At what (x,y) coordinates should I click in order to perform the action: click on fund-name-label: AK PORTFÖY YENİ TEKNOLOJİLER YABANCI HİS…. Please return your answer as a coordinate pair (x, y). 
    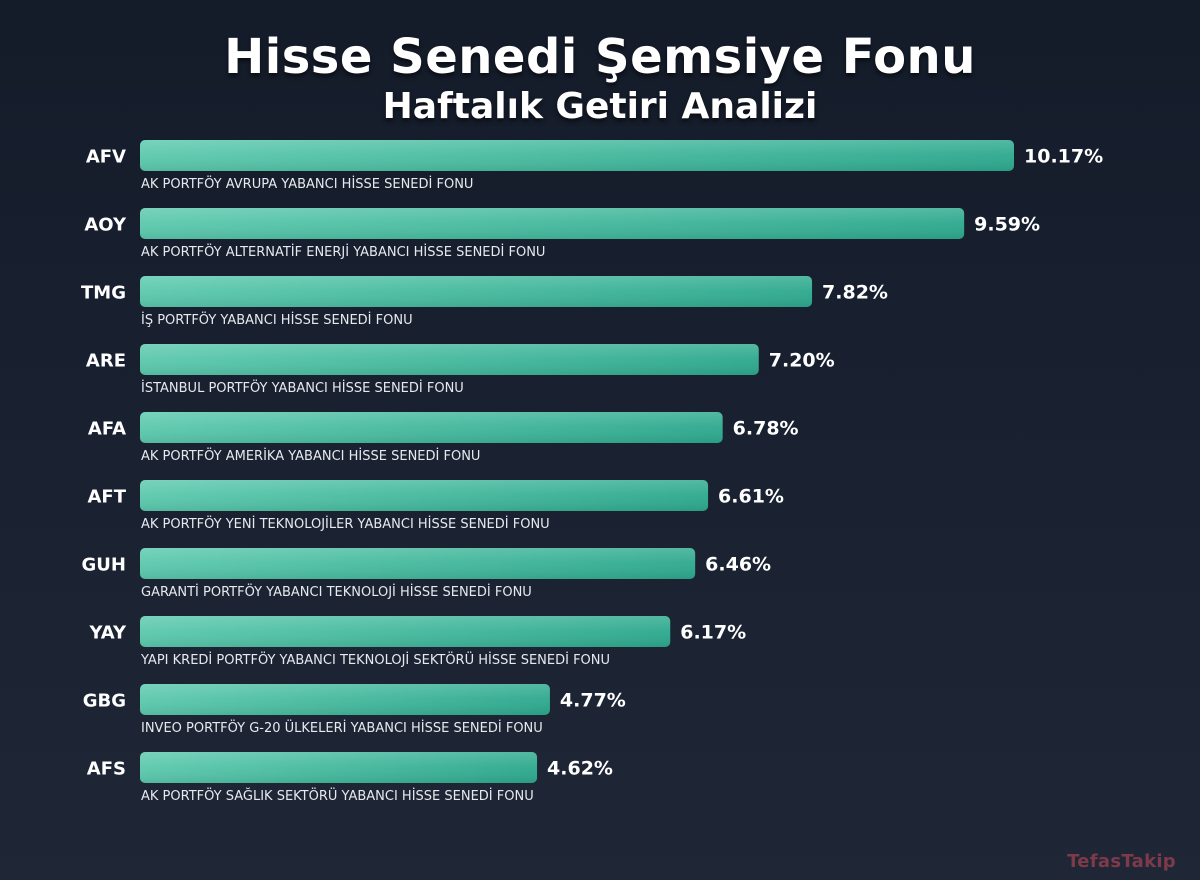
    Looking at the image, I should click on (345, 523).